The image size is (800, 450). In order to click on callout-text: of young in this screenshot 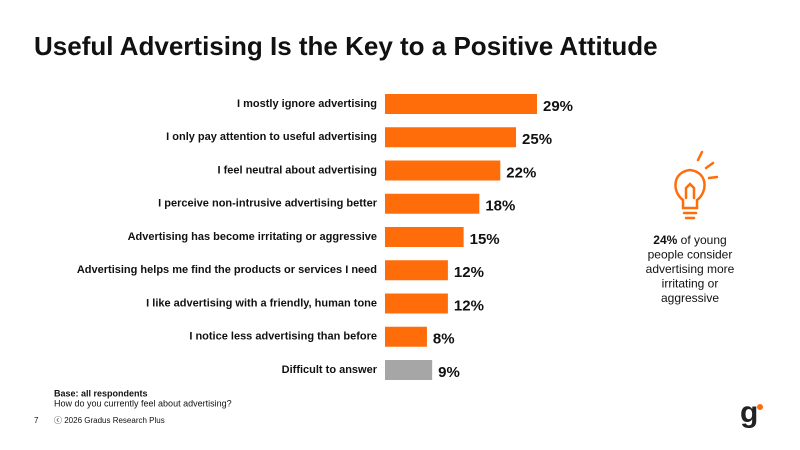, I will do `click(704, 240)`.